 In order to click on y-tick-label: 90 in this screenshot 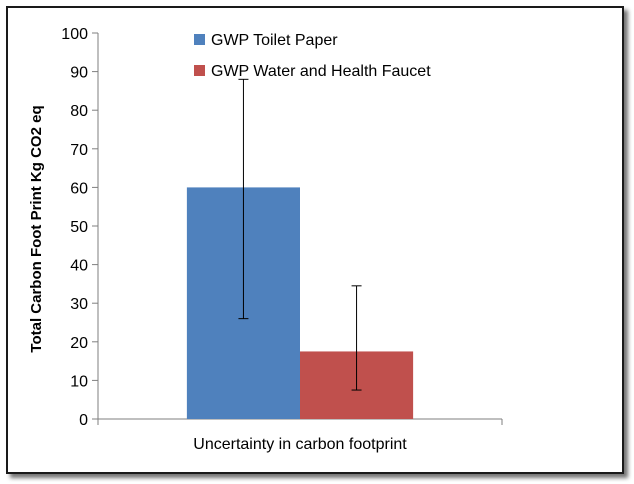, I will do `click(79, 73)`.